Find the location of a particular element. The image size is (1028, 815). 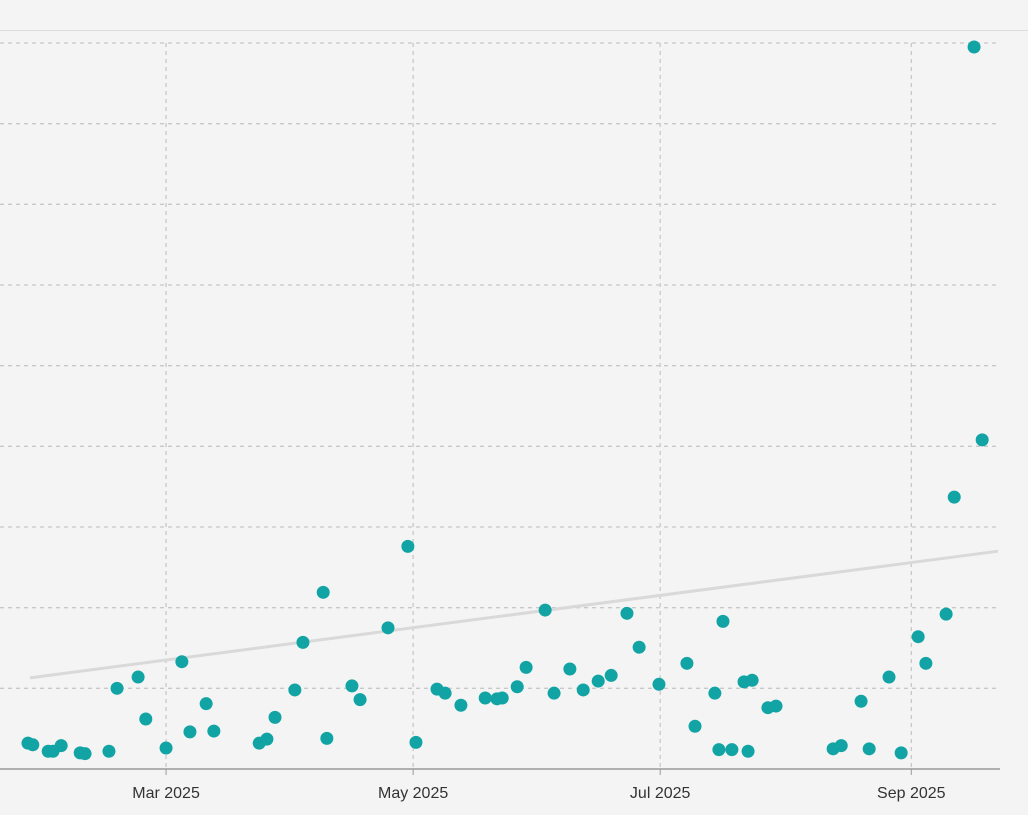

x-tick-label: Mar 2025 is located at coordinates (166, 793).